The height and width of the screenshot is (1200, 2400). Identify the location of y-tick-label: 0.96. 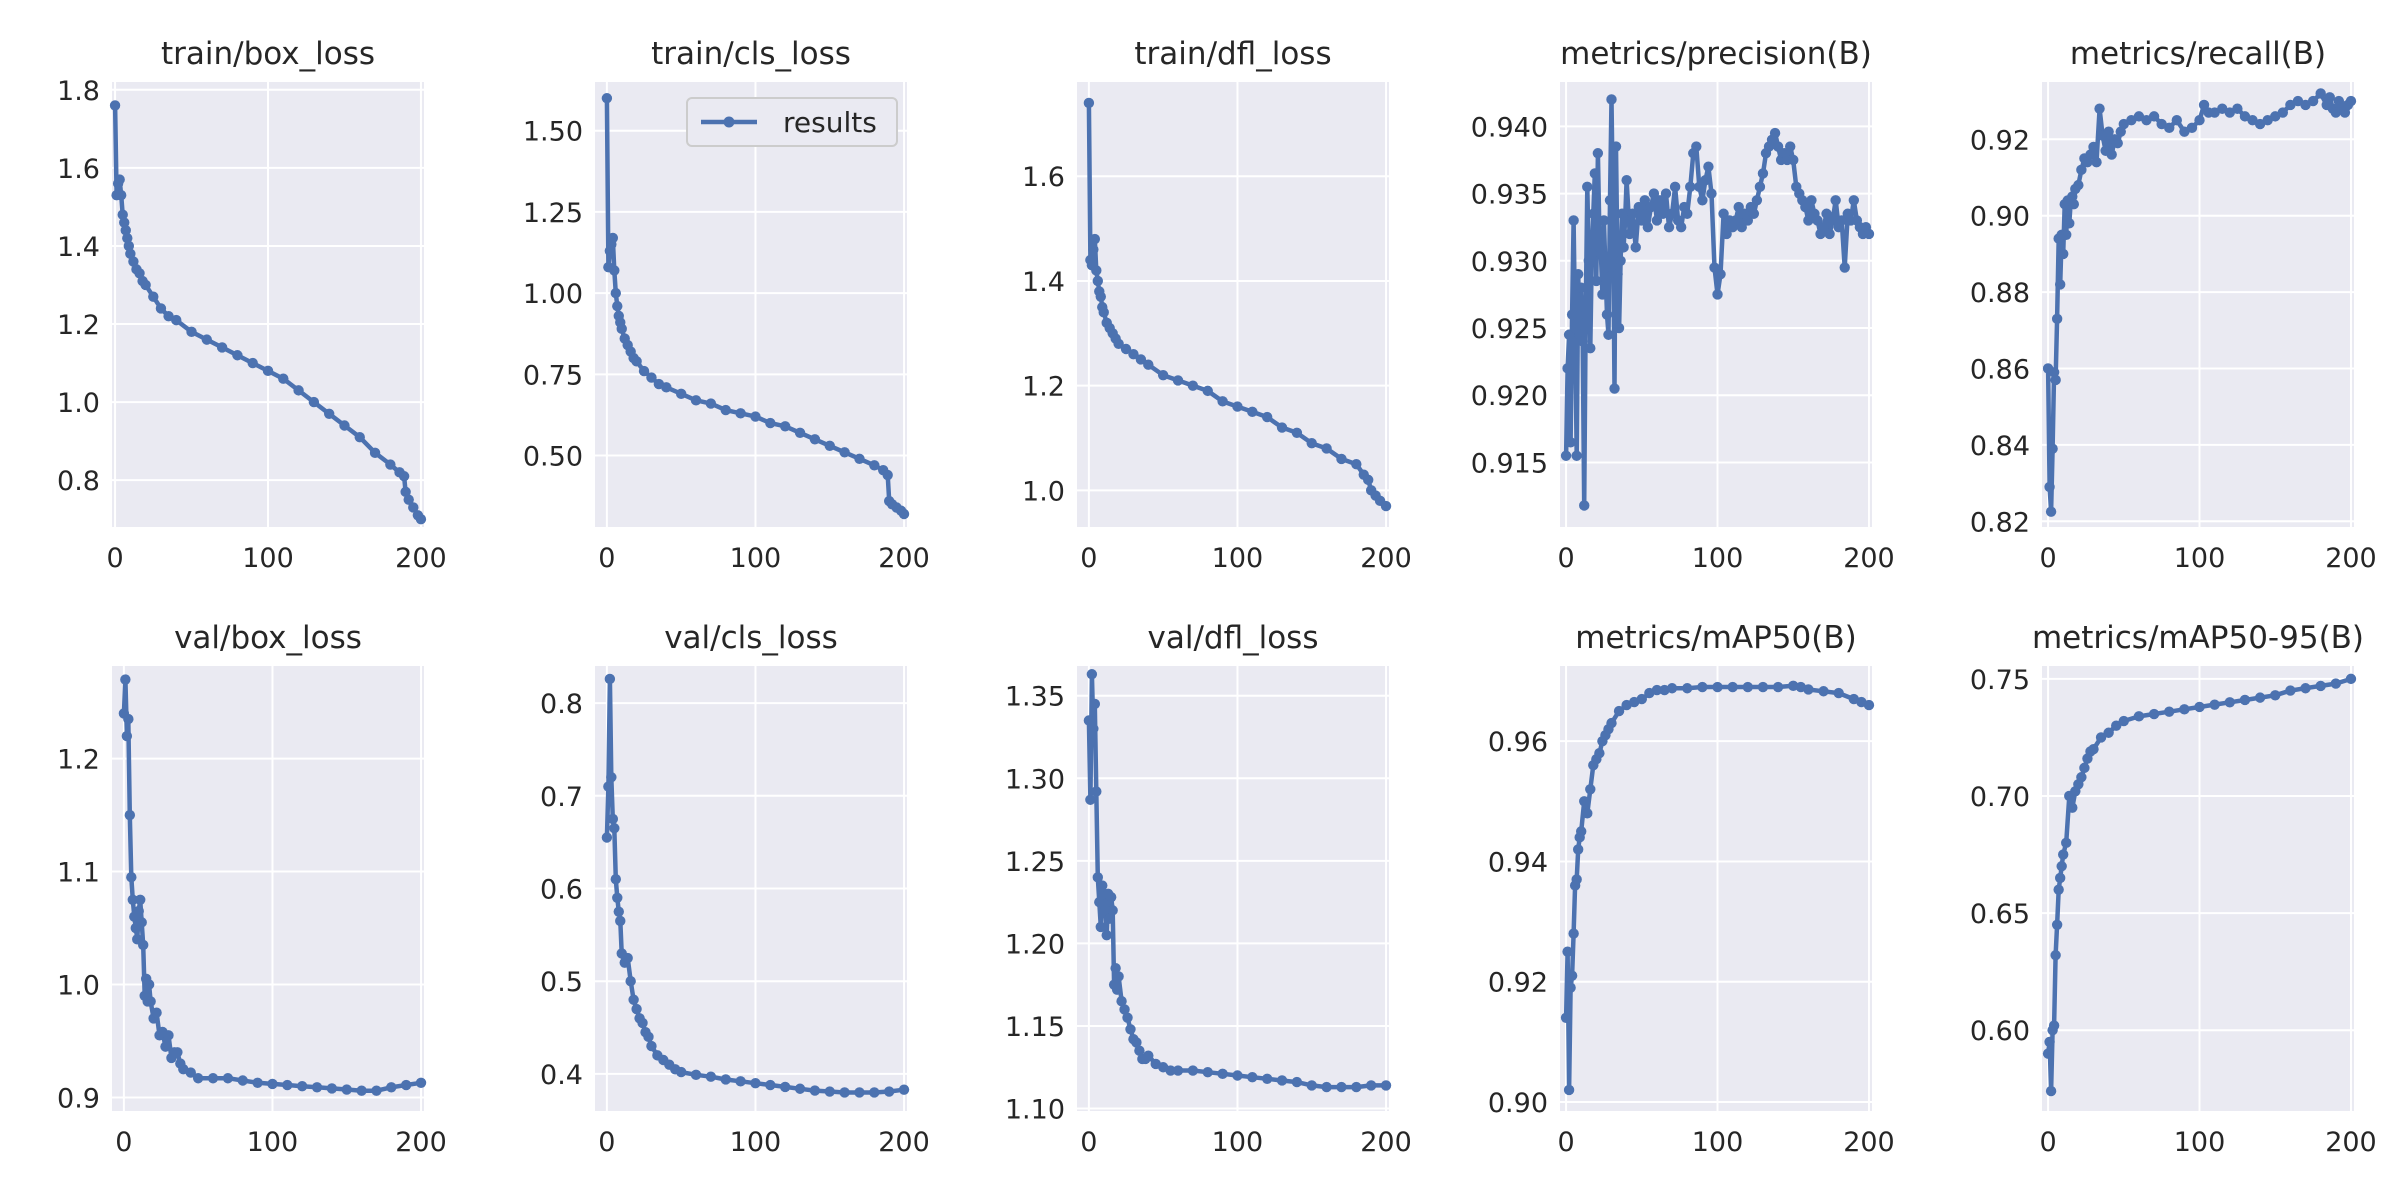
(1518, 742).